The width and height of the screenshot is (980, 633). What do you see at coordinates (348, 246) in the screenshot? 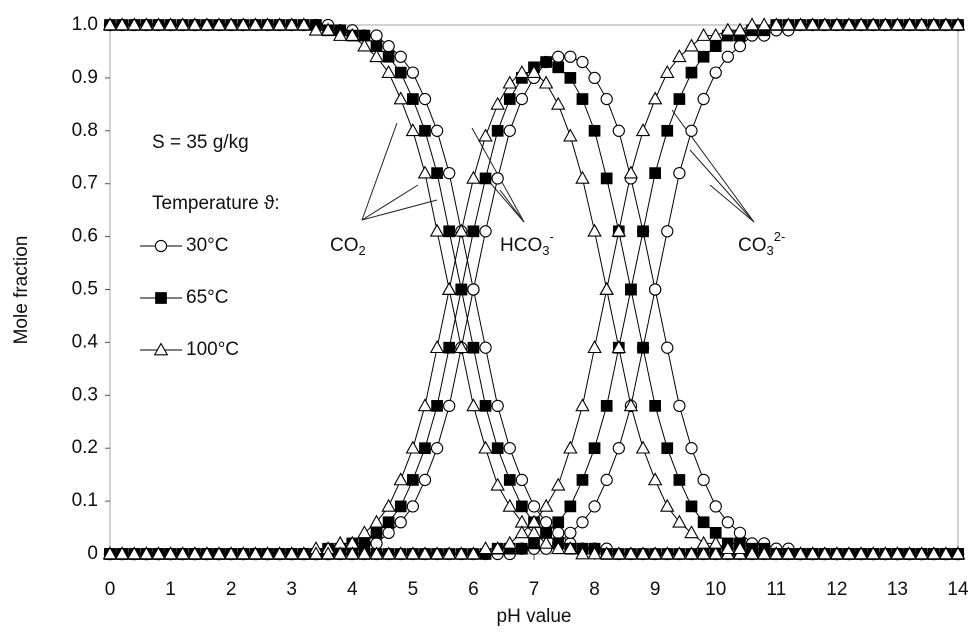
I see `species-label-co2: CO2` at bounding box center [348, 246].